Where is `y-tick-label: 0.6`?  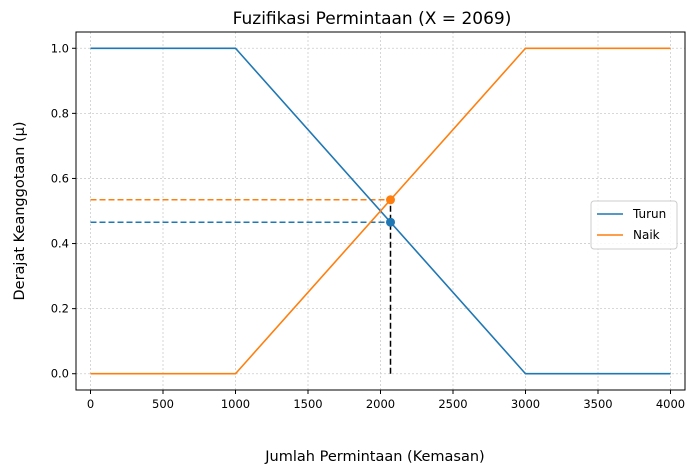
y-tick-label: 0.6 is located at coordinates (60, 178).